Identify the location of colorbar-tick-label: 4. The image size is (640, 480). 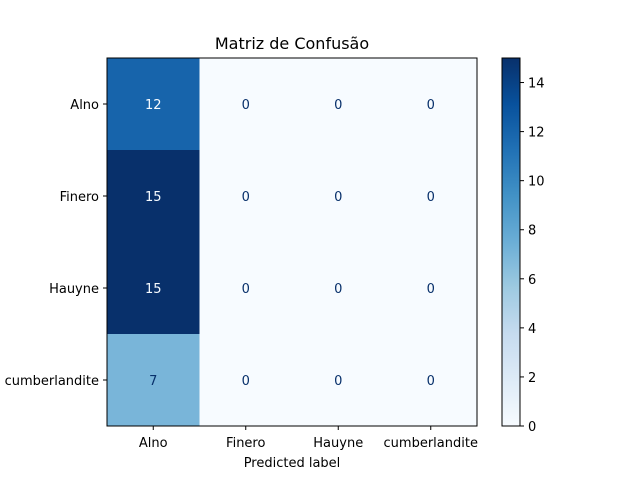
(532, 329).